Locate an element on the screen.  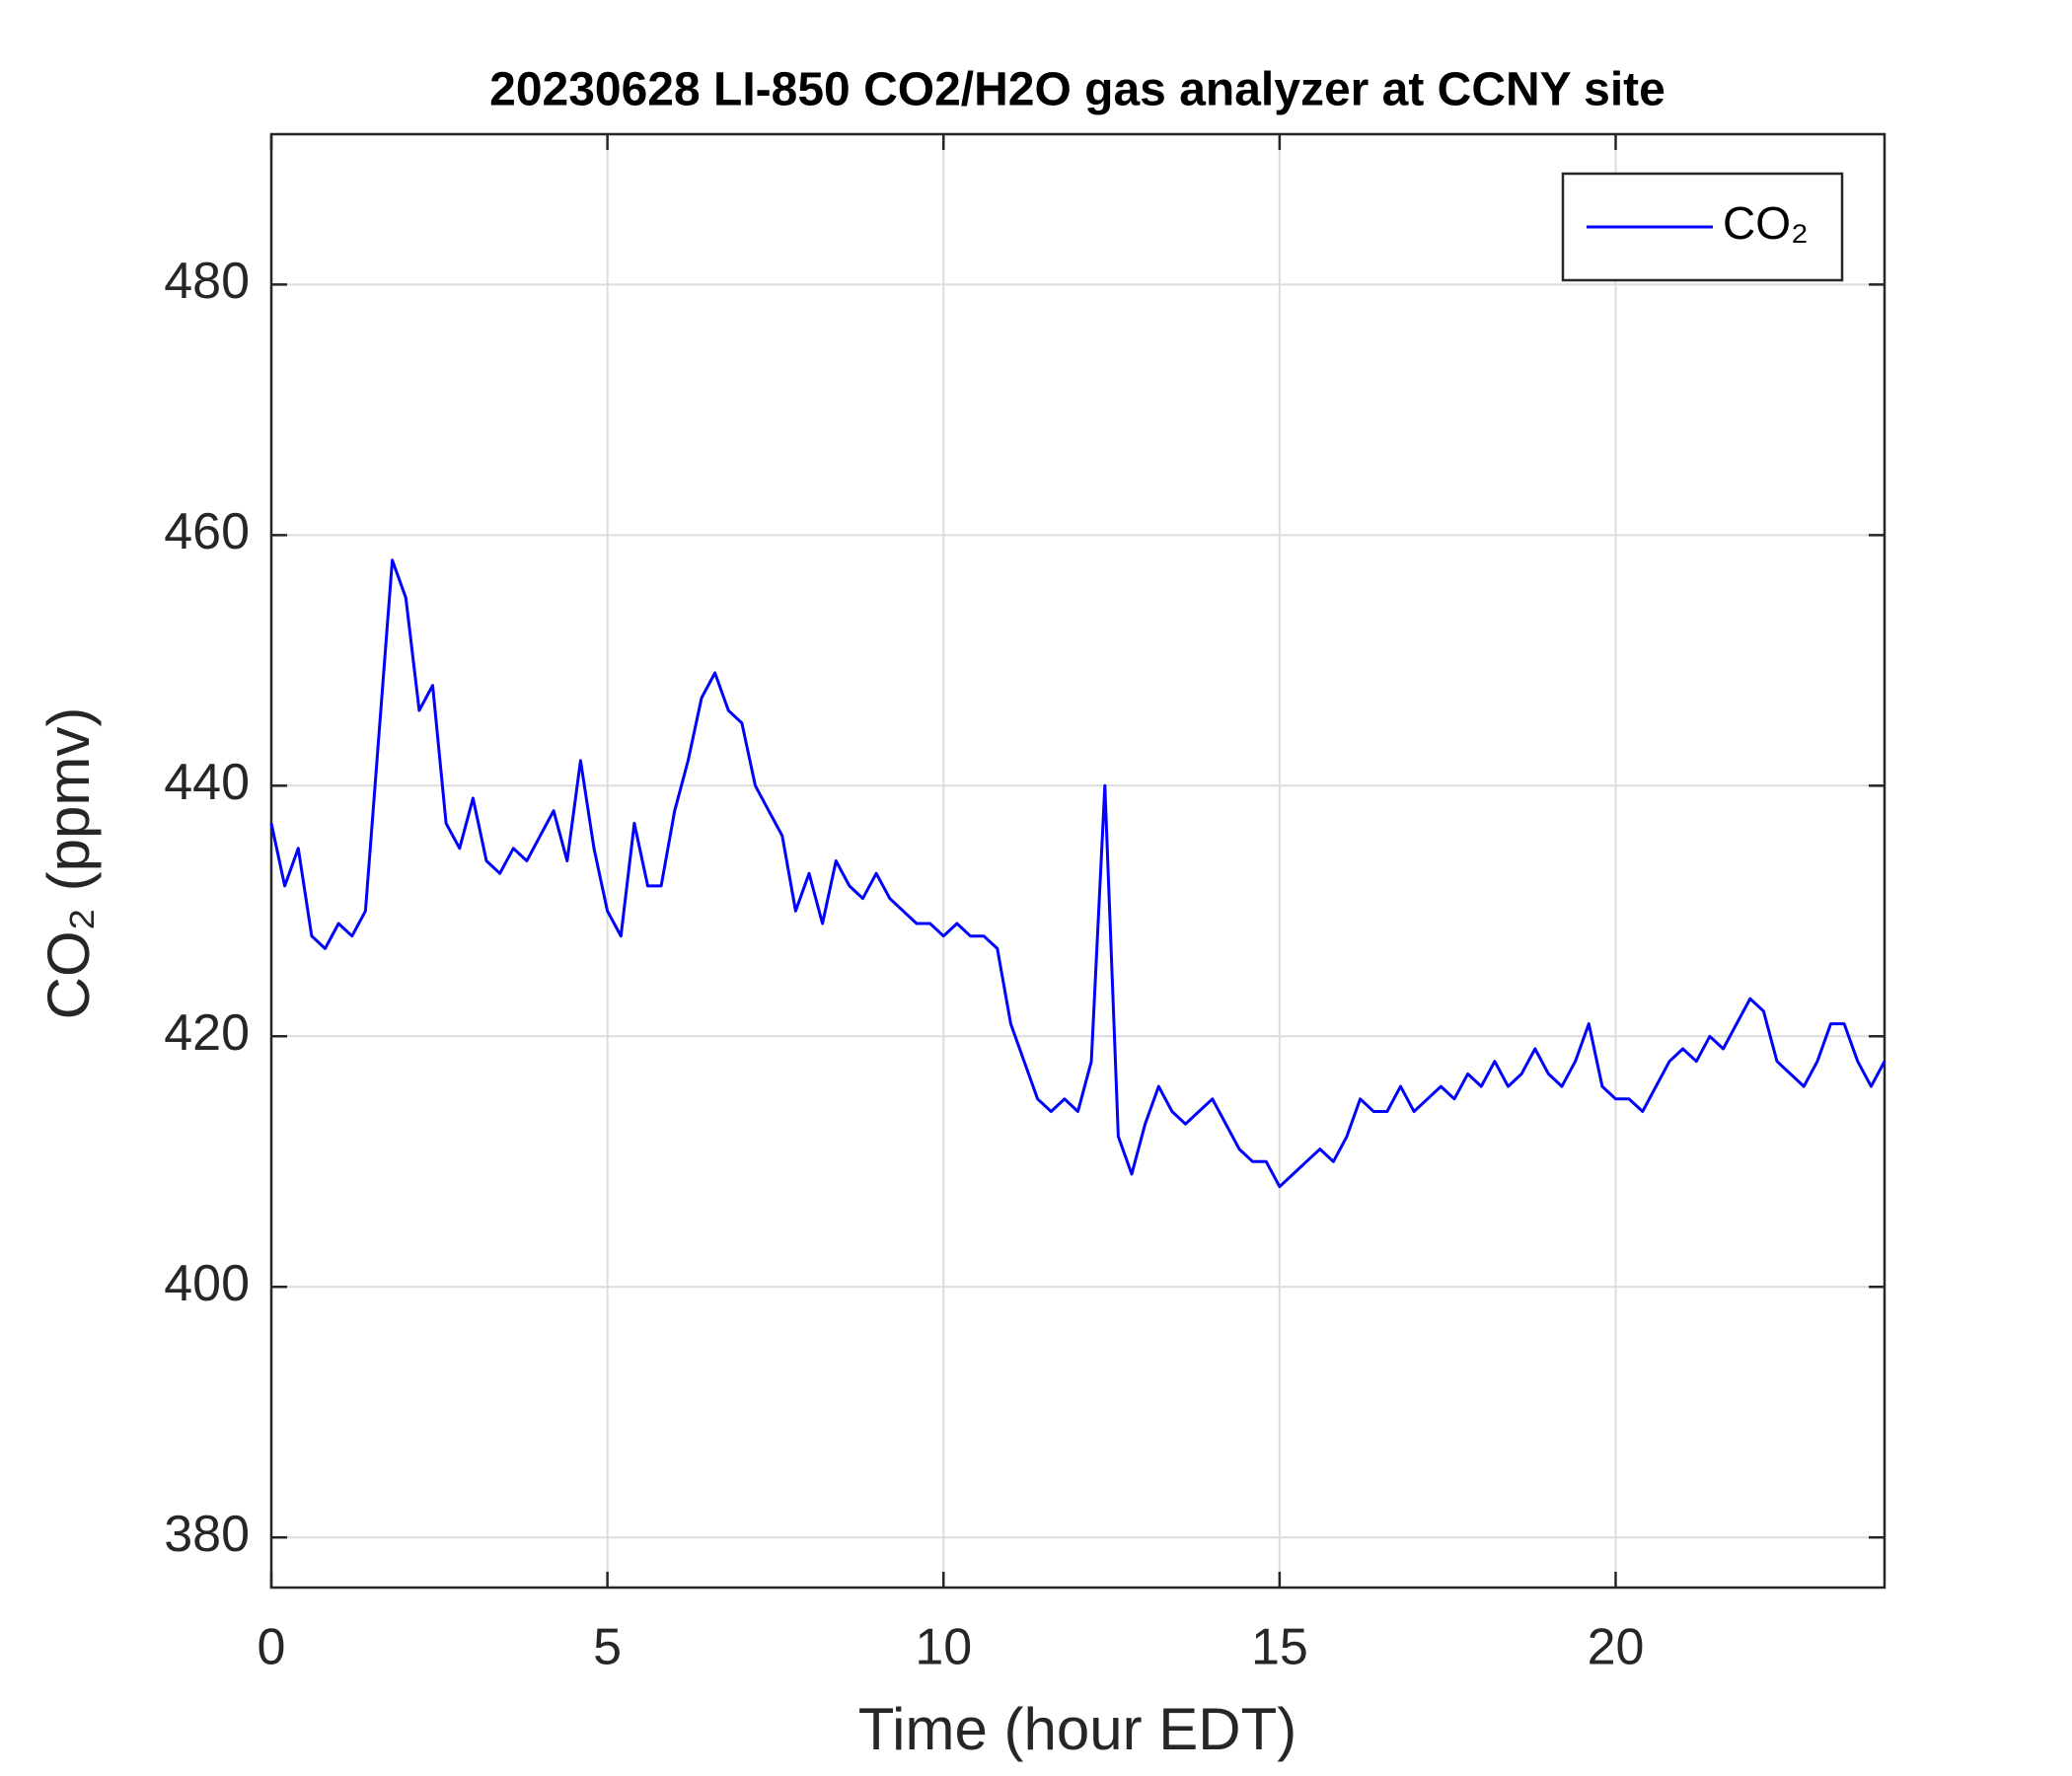
x-tick-label: 0 is located at coordinates (272, 1647).